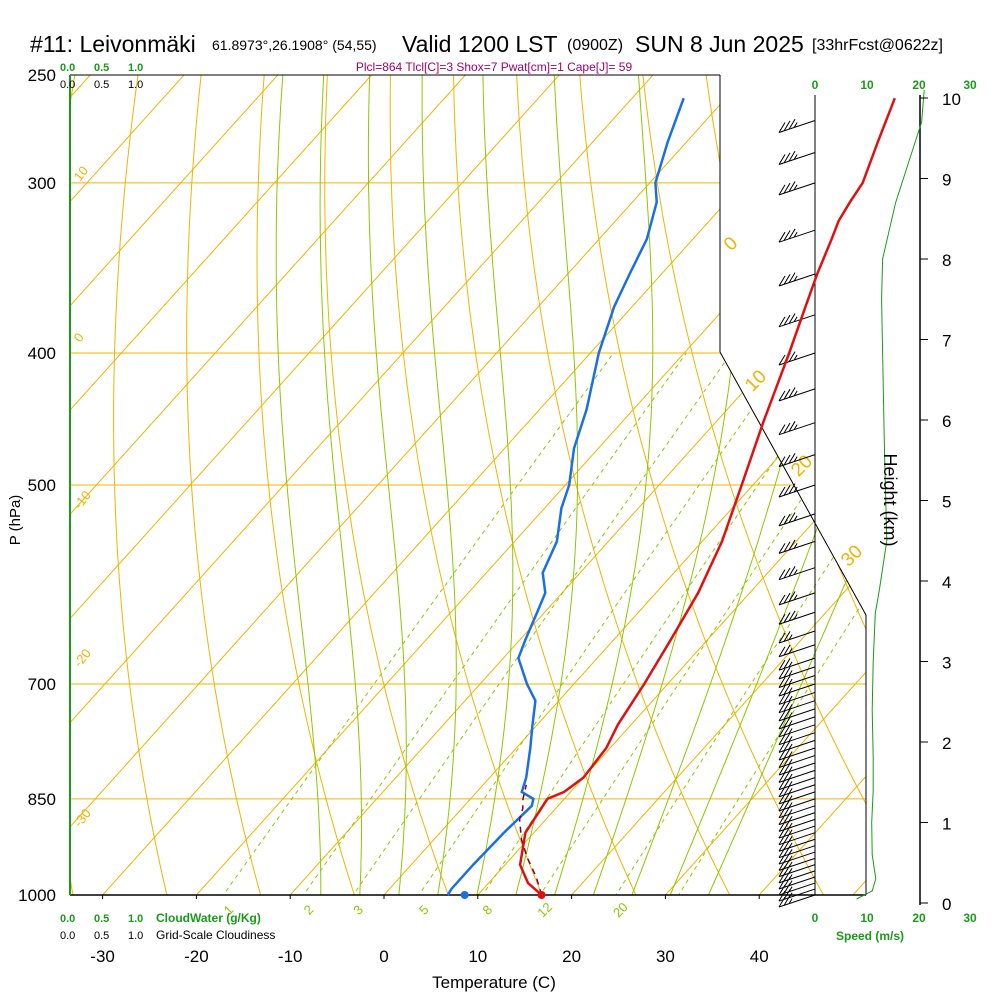 This screenshot has height=1000, width=1000. I want to click on wind-speed-ticks: 0 10 20 30 0 10 20 30 Speed (m/s), so click(894, 510).